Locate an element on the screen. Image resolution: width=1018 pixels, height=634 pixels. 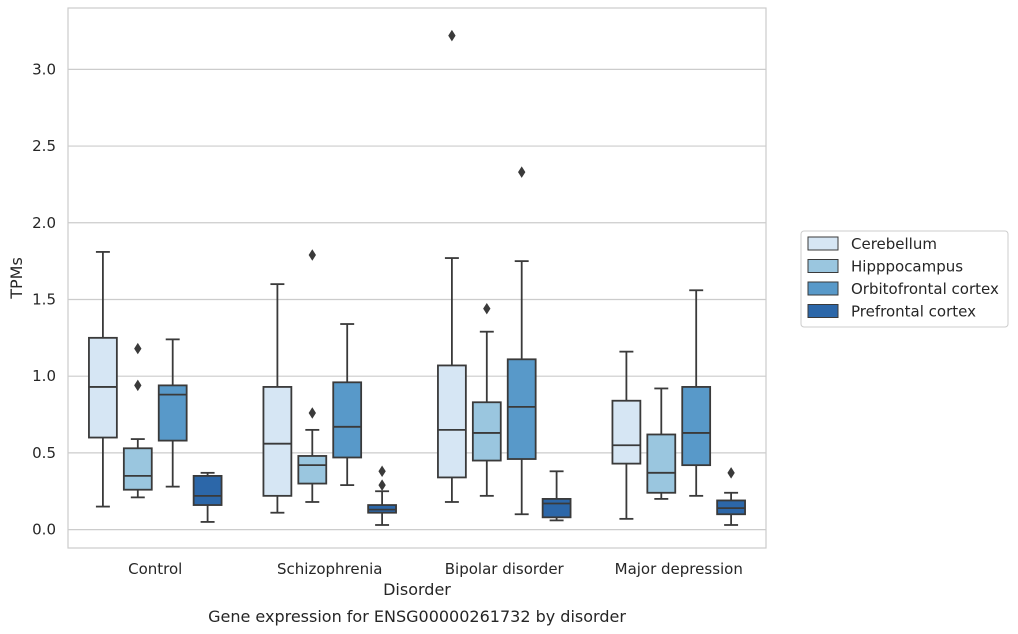
y-tick-label: 0.5 is located at coordinates (44, 453).